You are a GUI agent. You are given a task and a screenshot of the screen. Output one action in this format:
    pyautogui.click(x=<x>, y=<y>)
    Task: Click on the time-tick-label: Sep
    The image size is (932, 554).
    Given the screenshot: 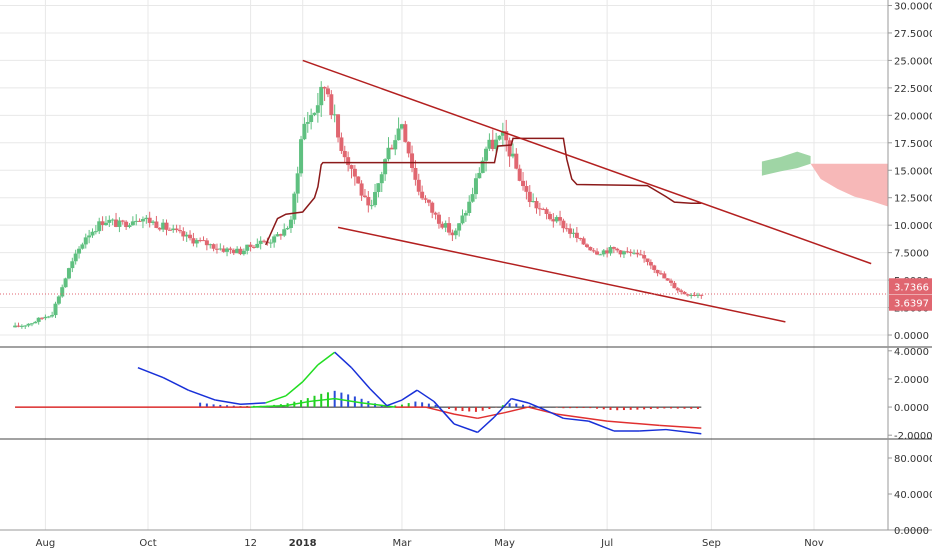 What is the action you would take?
    pyautogui.click(x=711, y=543)
    